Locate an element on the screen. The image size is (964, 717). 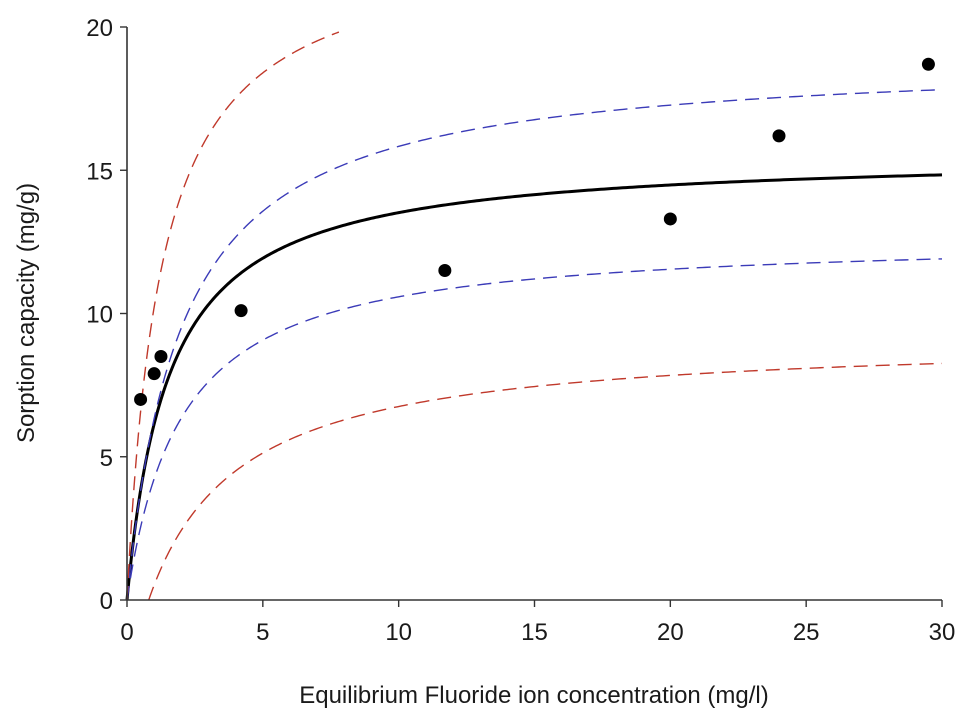
y-tick-label: 0 is located at coordinates (106, 601).